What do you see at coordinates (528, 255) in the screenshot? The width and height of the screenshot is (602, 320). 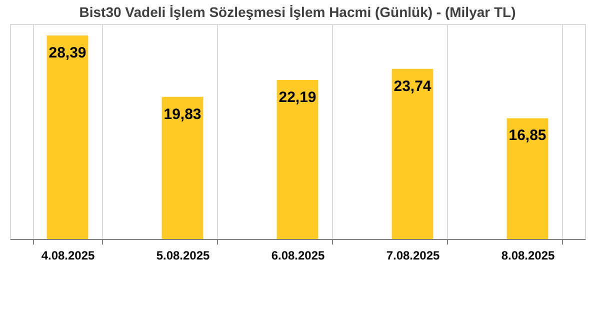 I see `x-tick-label: 8.08.2025` at bounding box center [528, 255].